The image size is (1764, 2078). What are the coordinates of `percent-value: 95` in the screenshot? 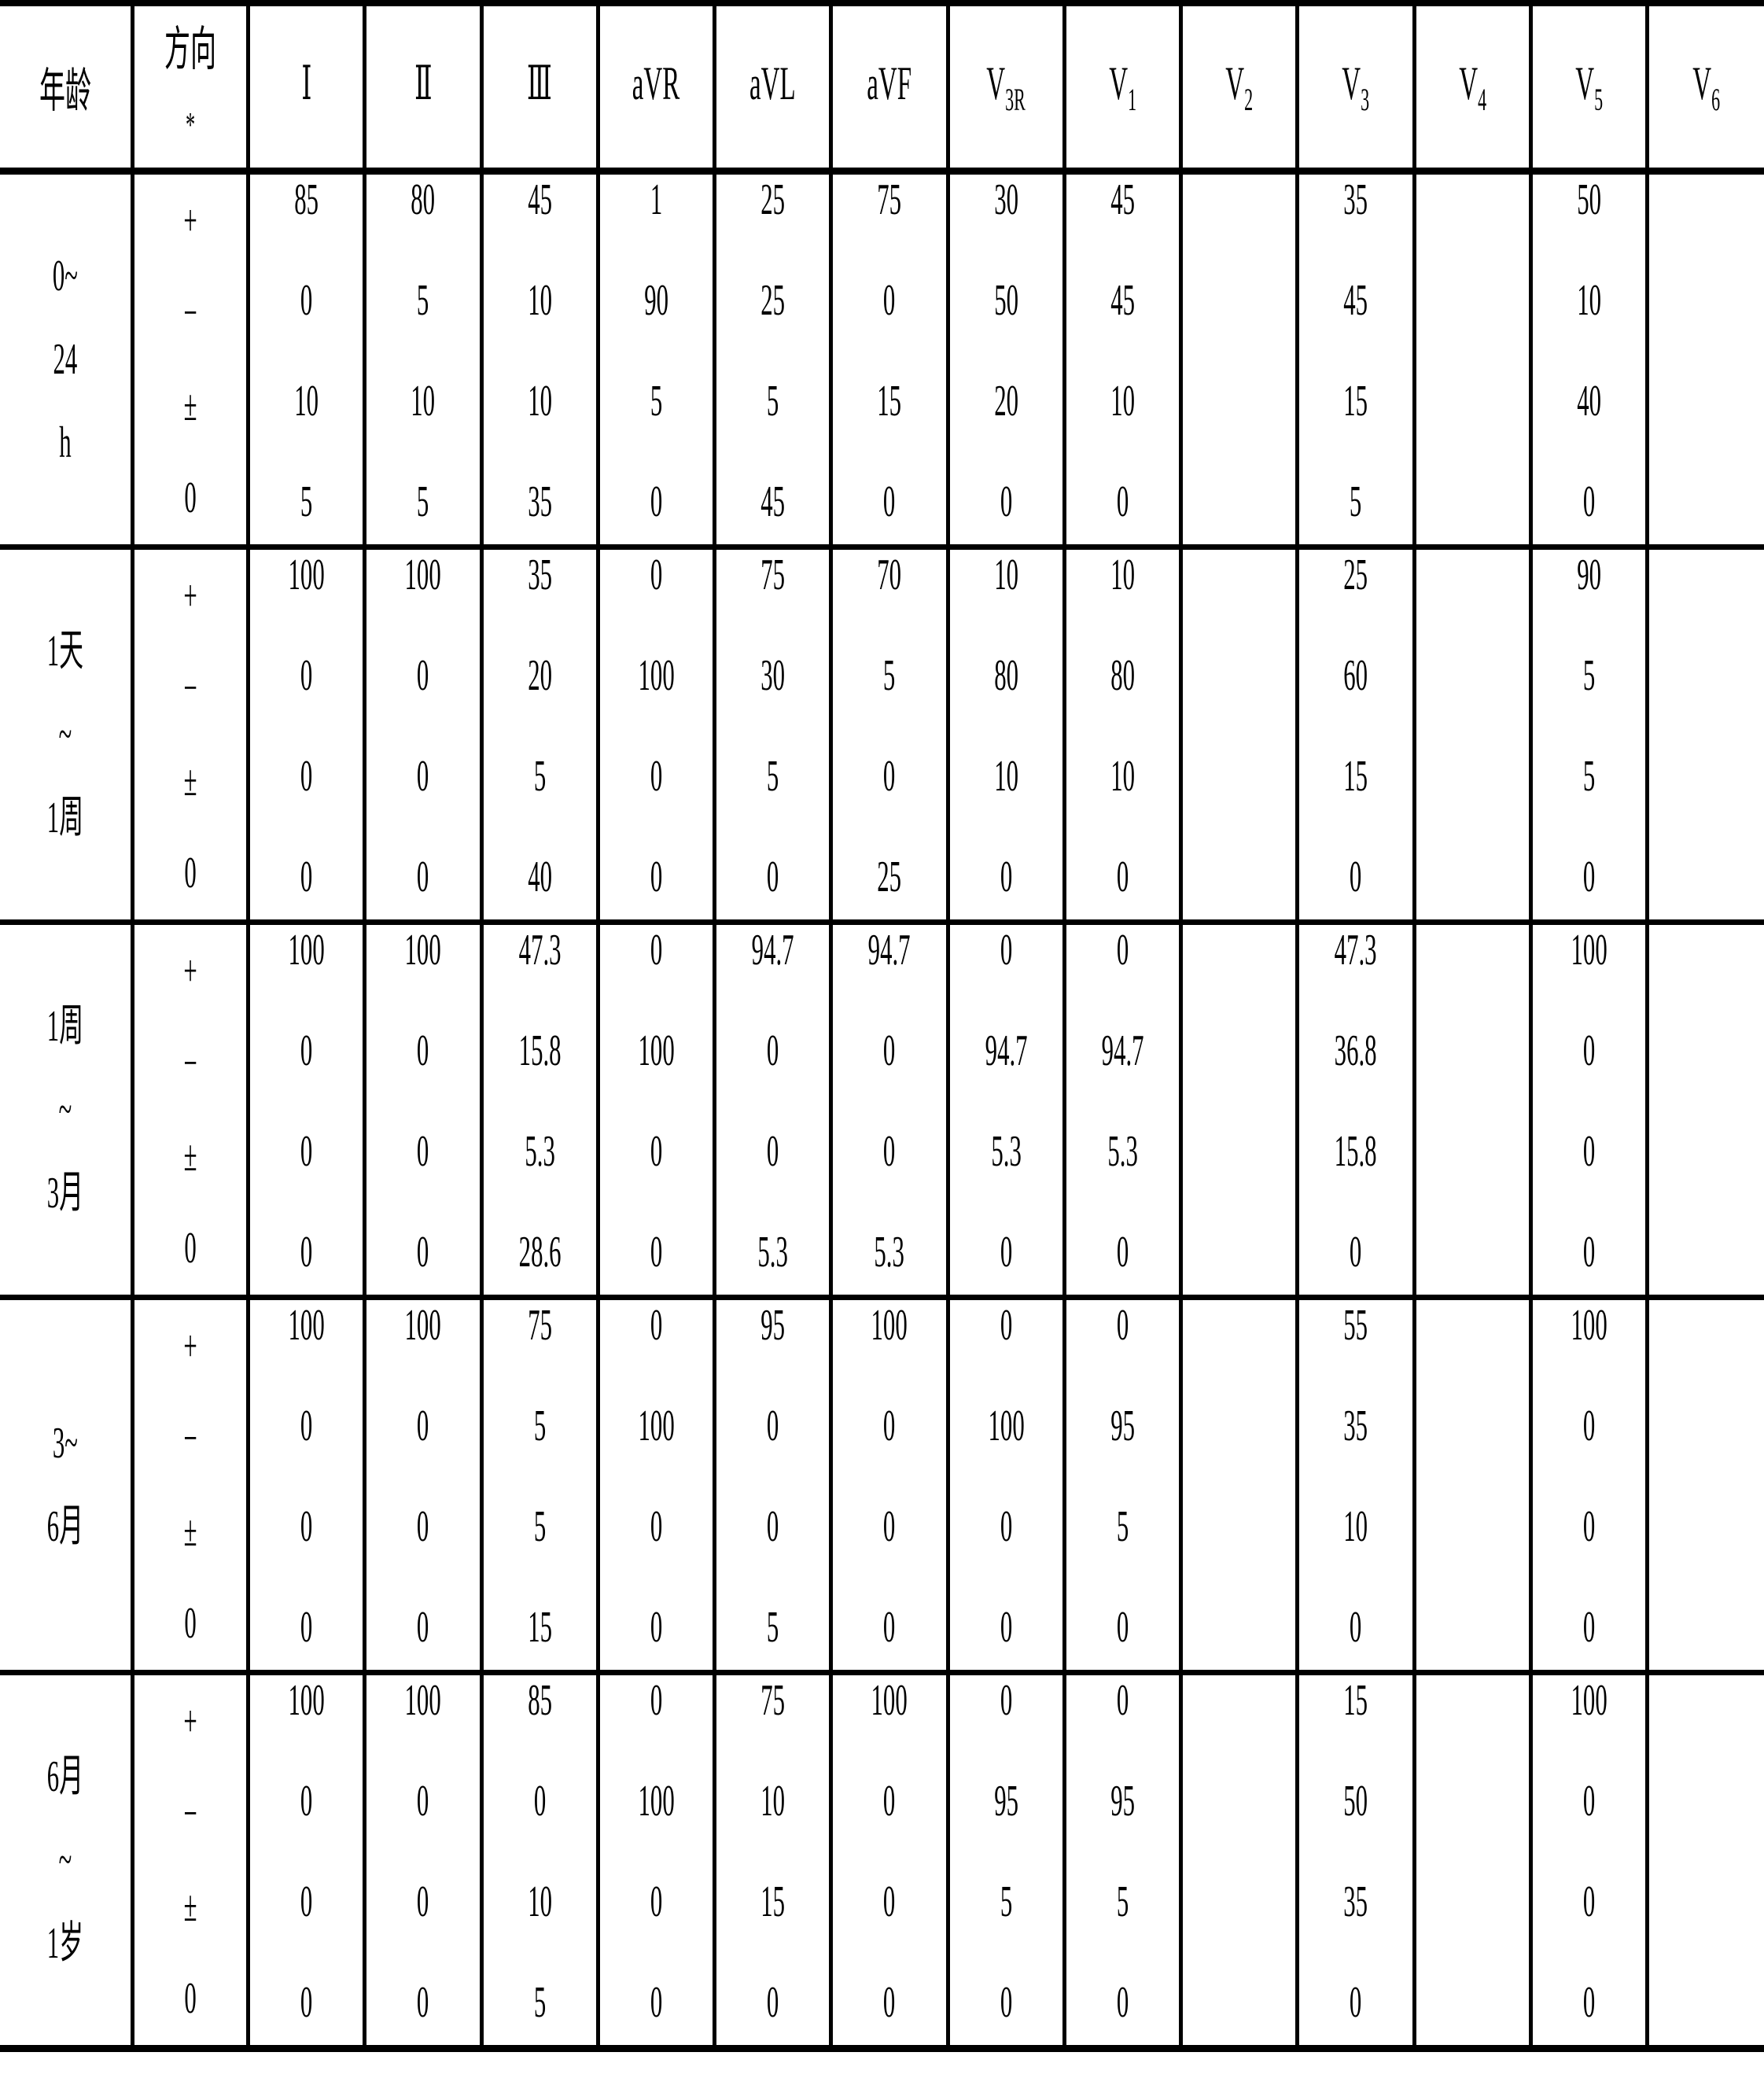 It's located at (773, 1325).